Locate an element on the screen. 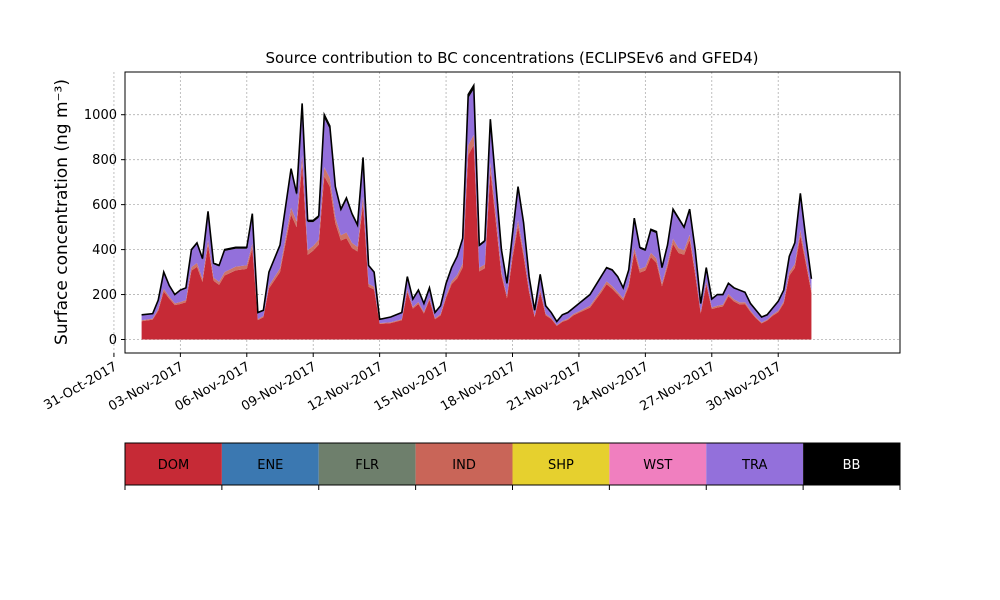 The width and height of the screenshot is (1000, 600). colorbar-swatch-ene is located at coordinates (270, 464).